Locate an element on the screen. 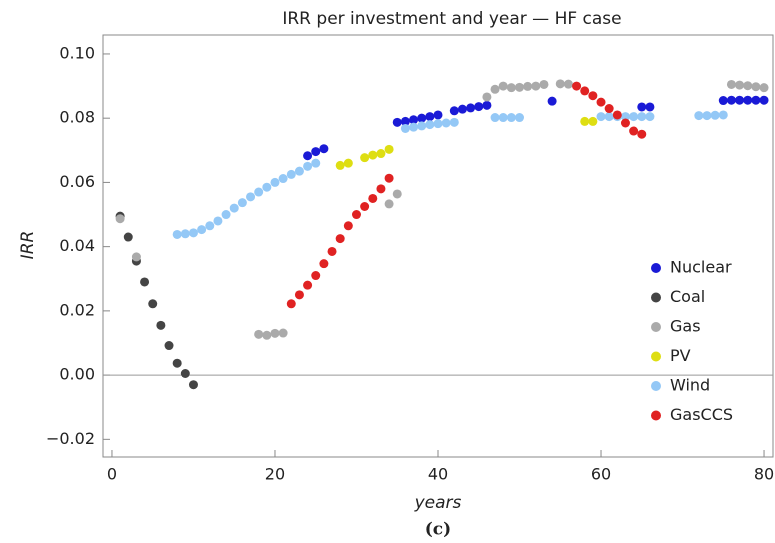  y-tick-label: 0.10 is located at coordinates (77, 52).